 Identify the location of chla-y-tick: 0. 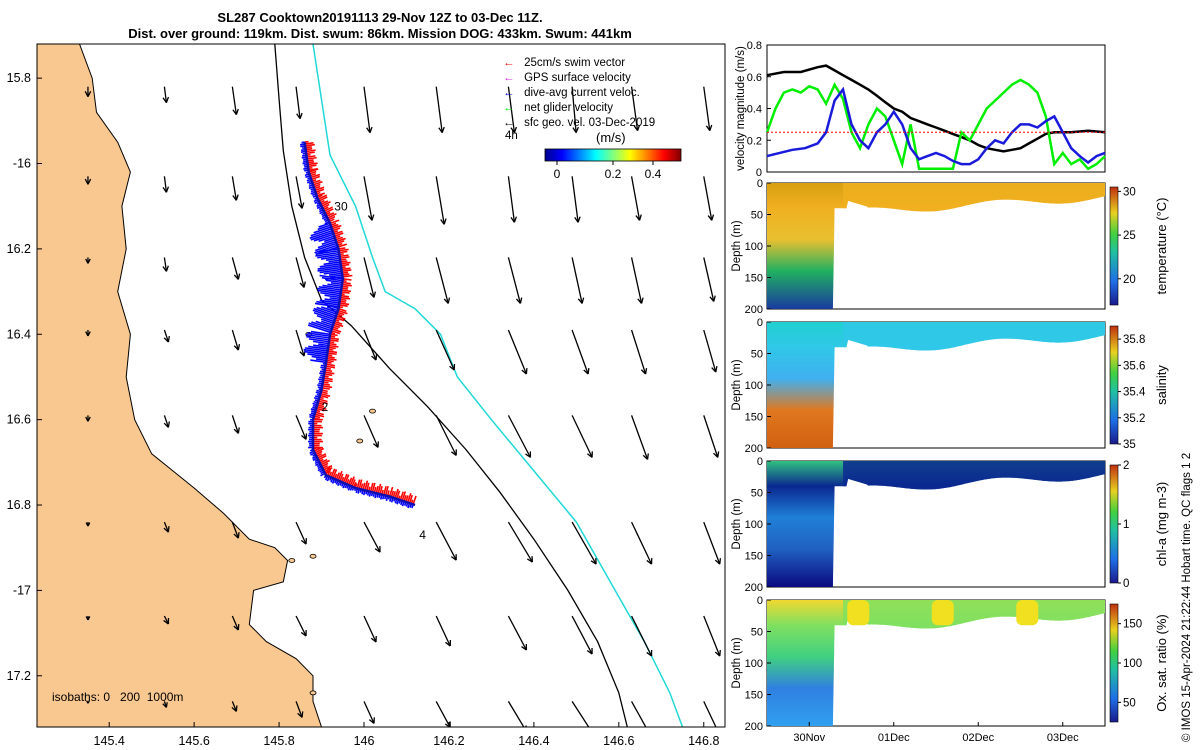
(760, 462).